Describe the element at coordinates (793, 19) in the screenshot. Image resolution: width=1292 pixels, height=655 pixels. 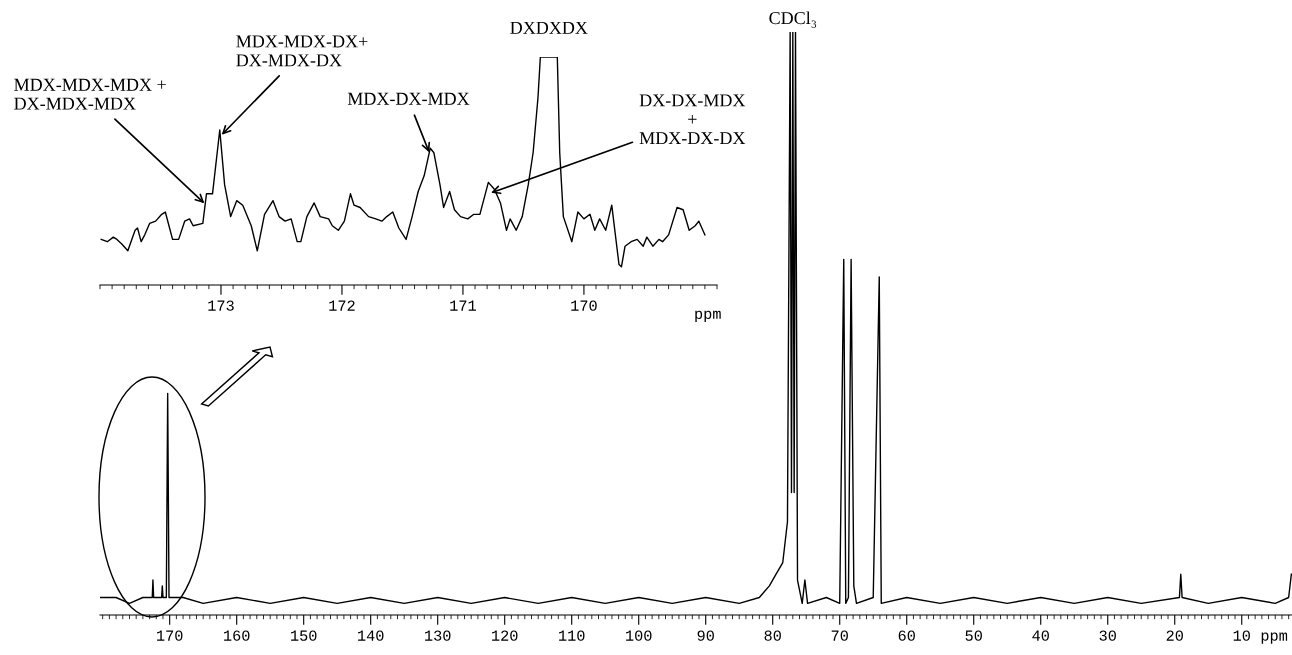
I see `annotation: CDCl₃` at that location.